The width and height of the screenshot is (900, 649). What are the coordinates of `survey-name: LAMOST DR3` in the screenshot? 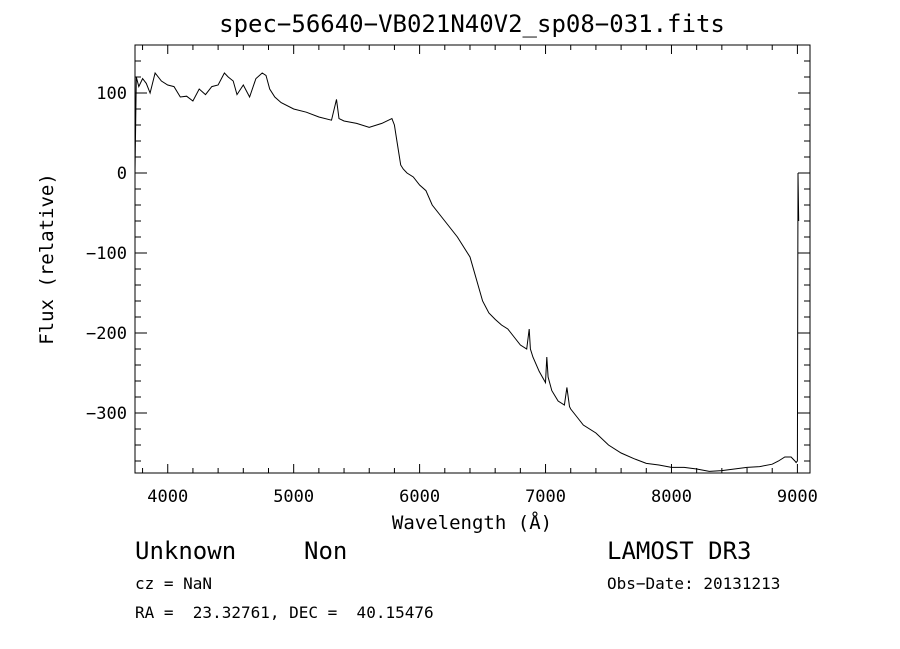 It's located at (679, 551).